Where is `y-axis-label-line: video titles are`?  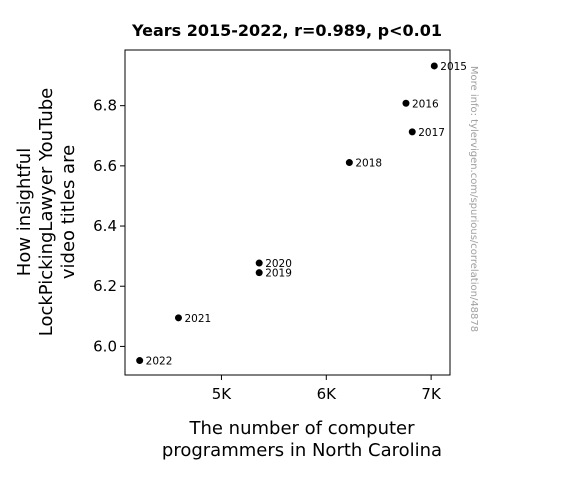 y-axis-label-line: video titles are is located at coordinates (68, 212).